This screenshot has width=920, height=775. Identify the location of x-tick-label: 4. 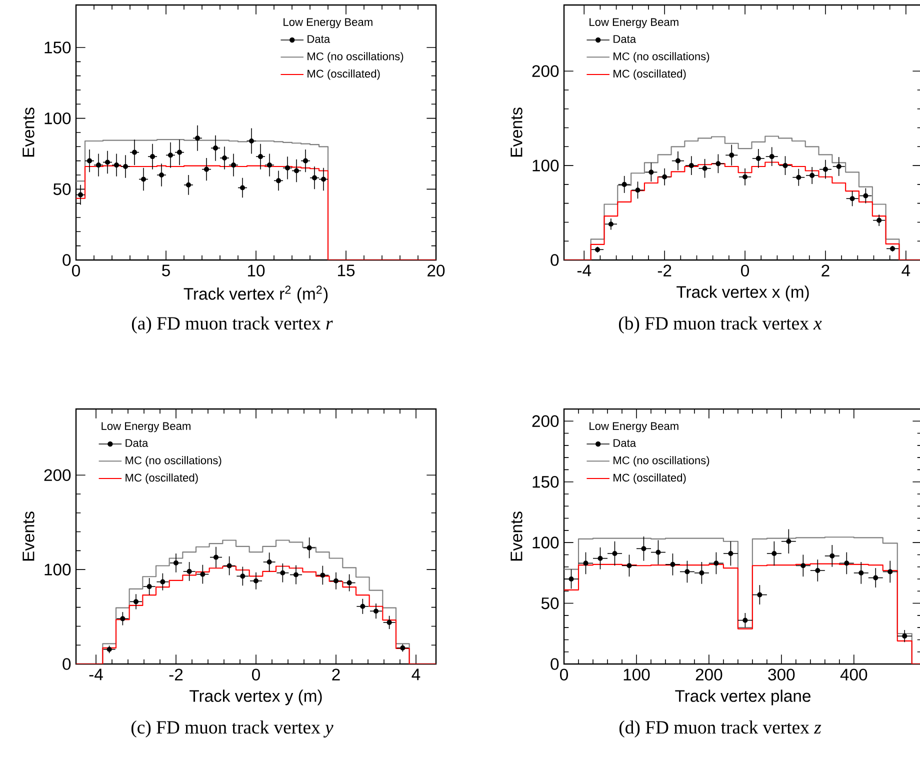
(906, 270).